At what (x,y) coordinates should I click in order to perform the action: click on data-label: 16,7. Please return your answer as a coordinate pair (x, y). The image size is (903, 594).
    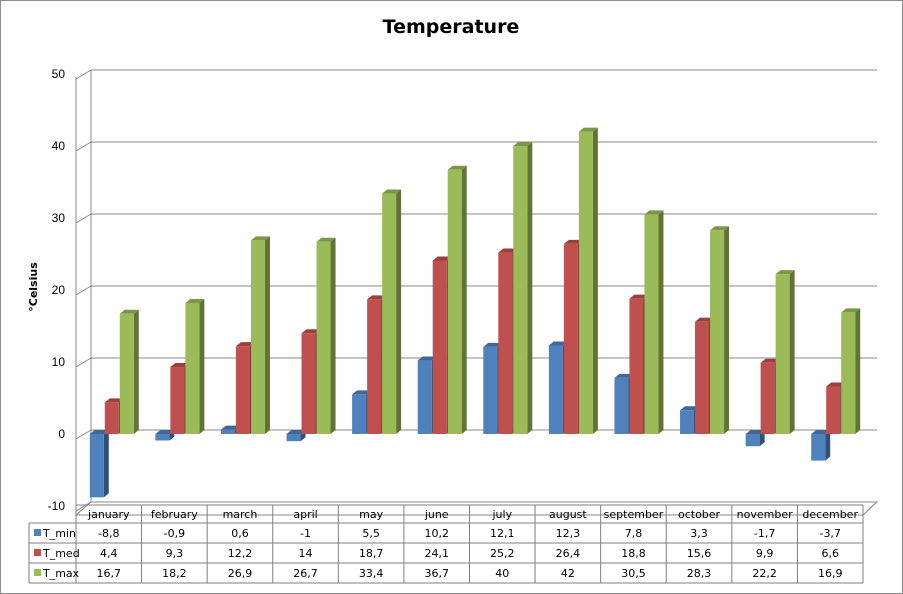
    Looking at the image, I should click on (109, 573).